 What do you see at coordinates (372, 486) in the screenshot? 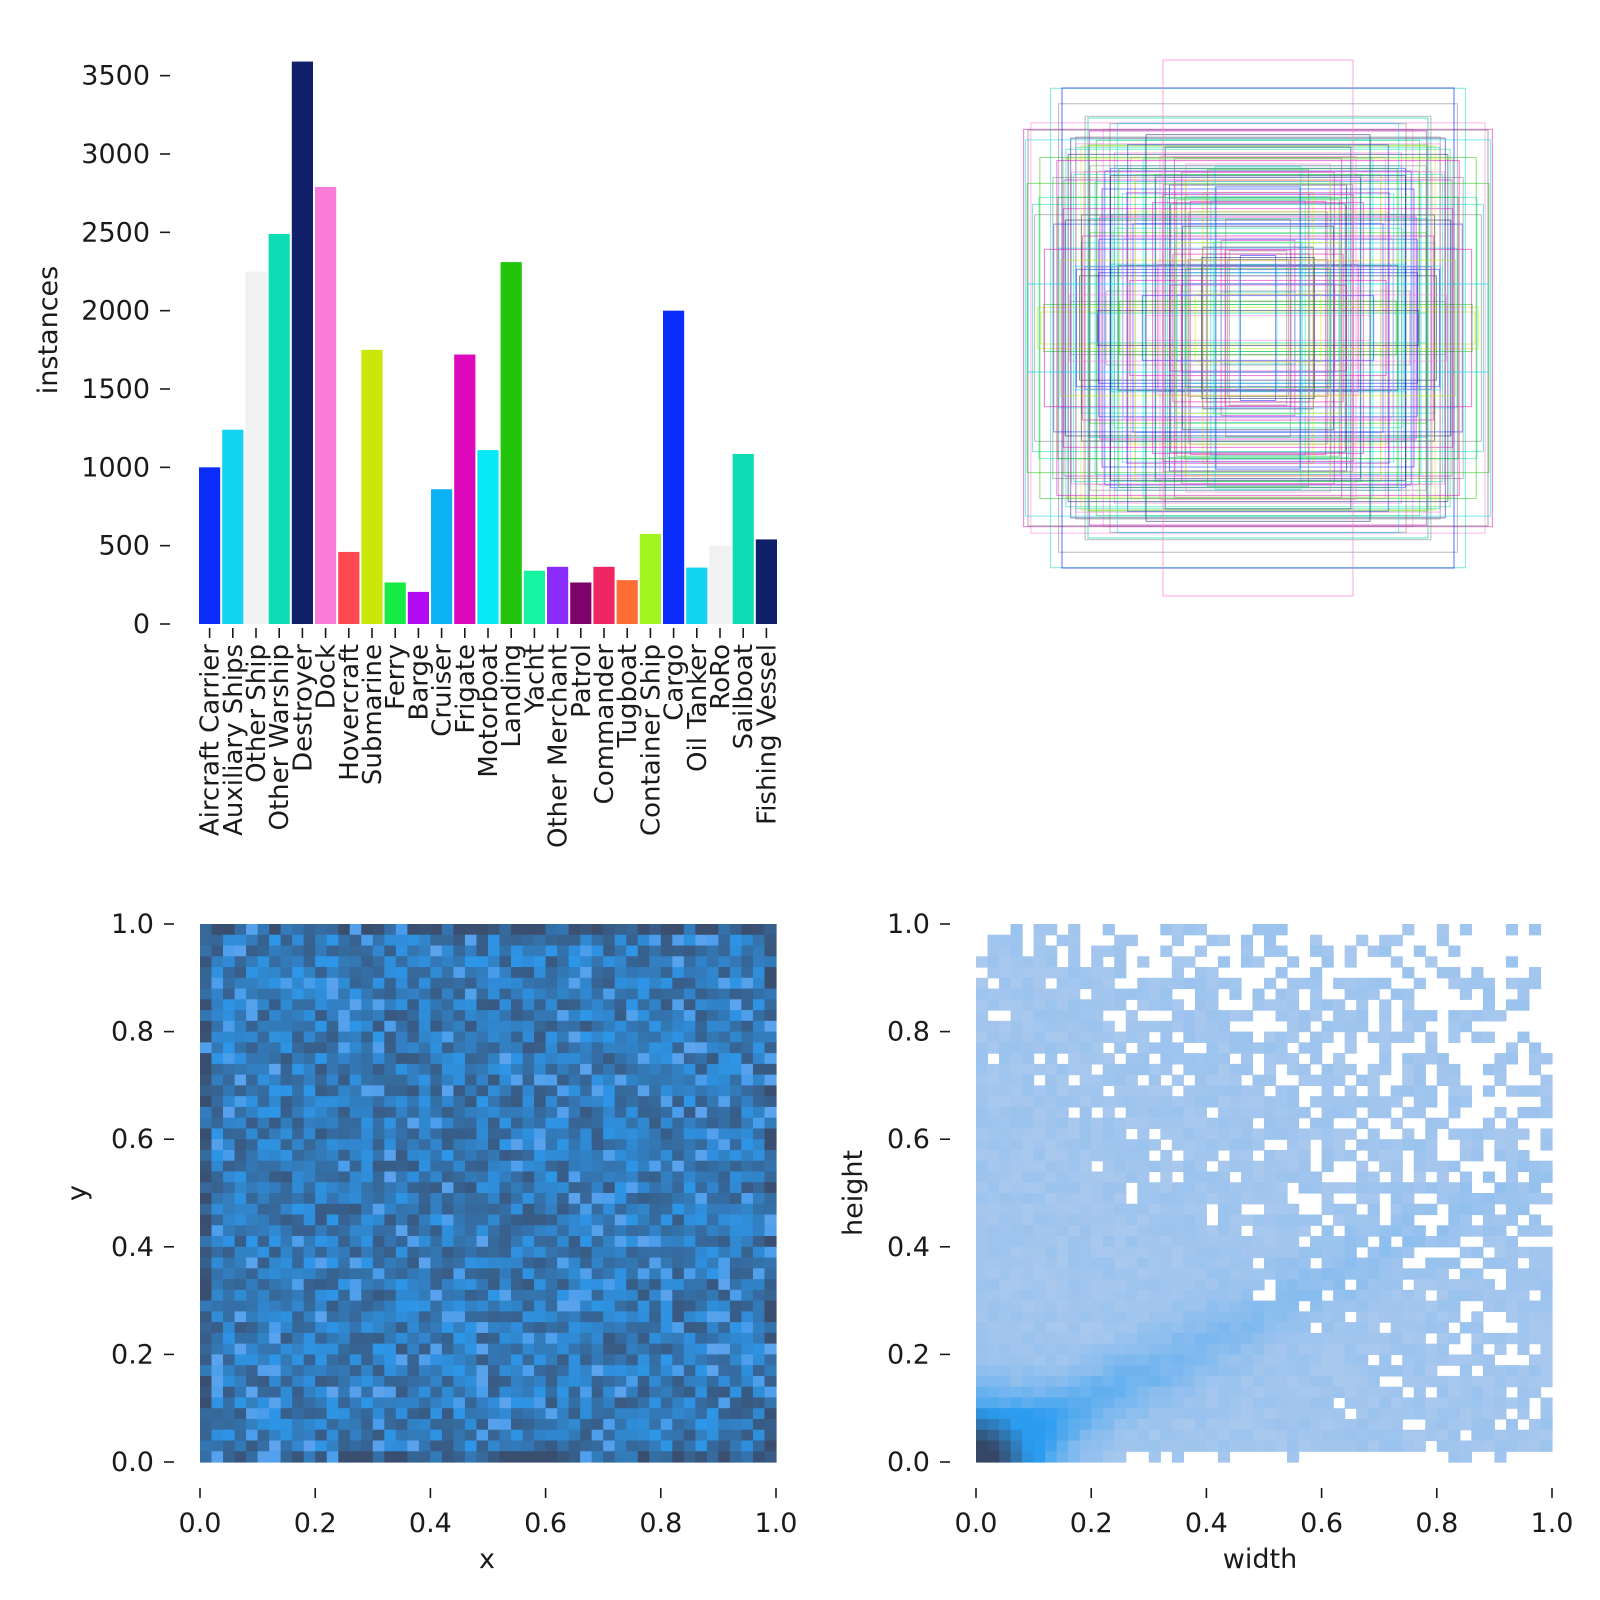
I see `bar` at bounding box center [372, 486].